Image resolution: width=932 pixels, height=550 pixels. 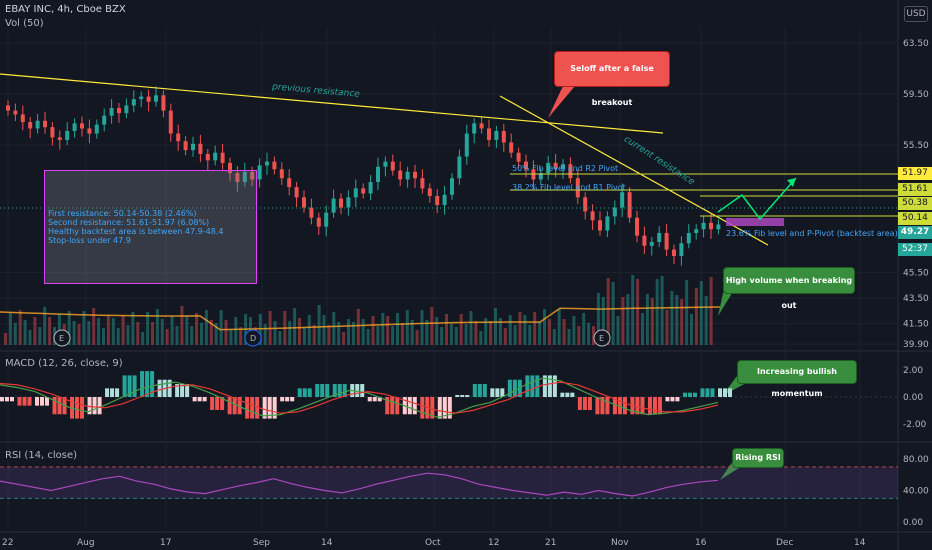 I want to click on macd-indicator-label: MACD (12, 26, close, 9), so click(x=64, y=363).